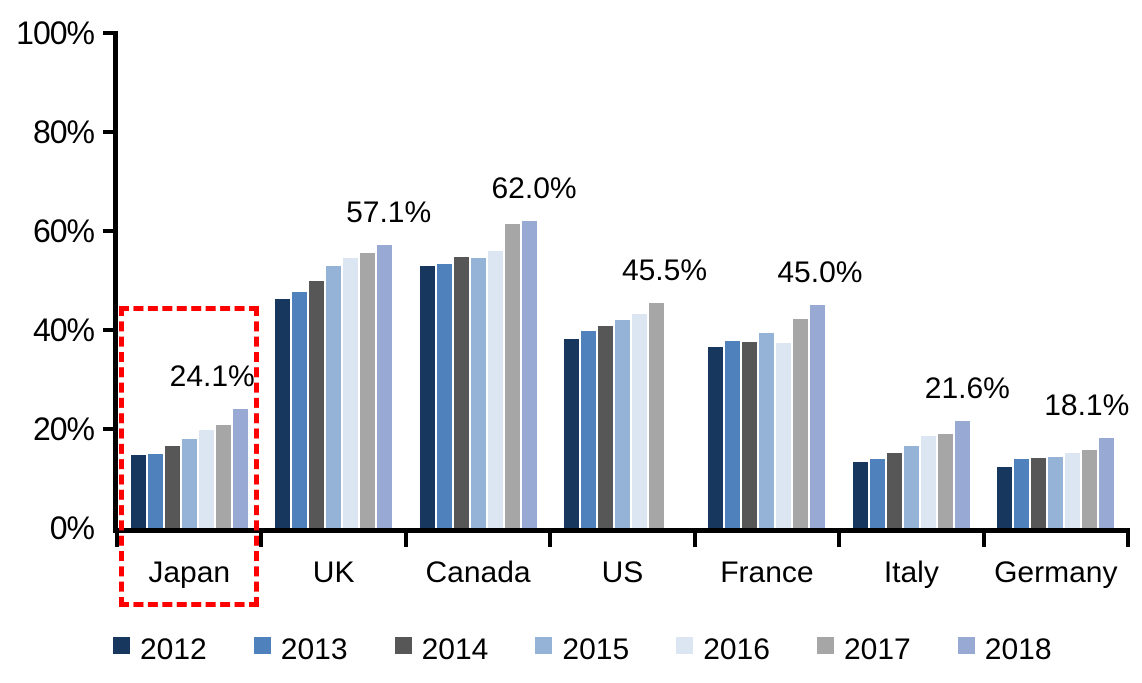  Describe the element at coordinates (240, 468) in the screenshot. I see `bar-japan-2018` at that location.